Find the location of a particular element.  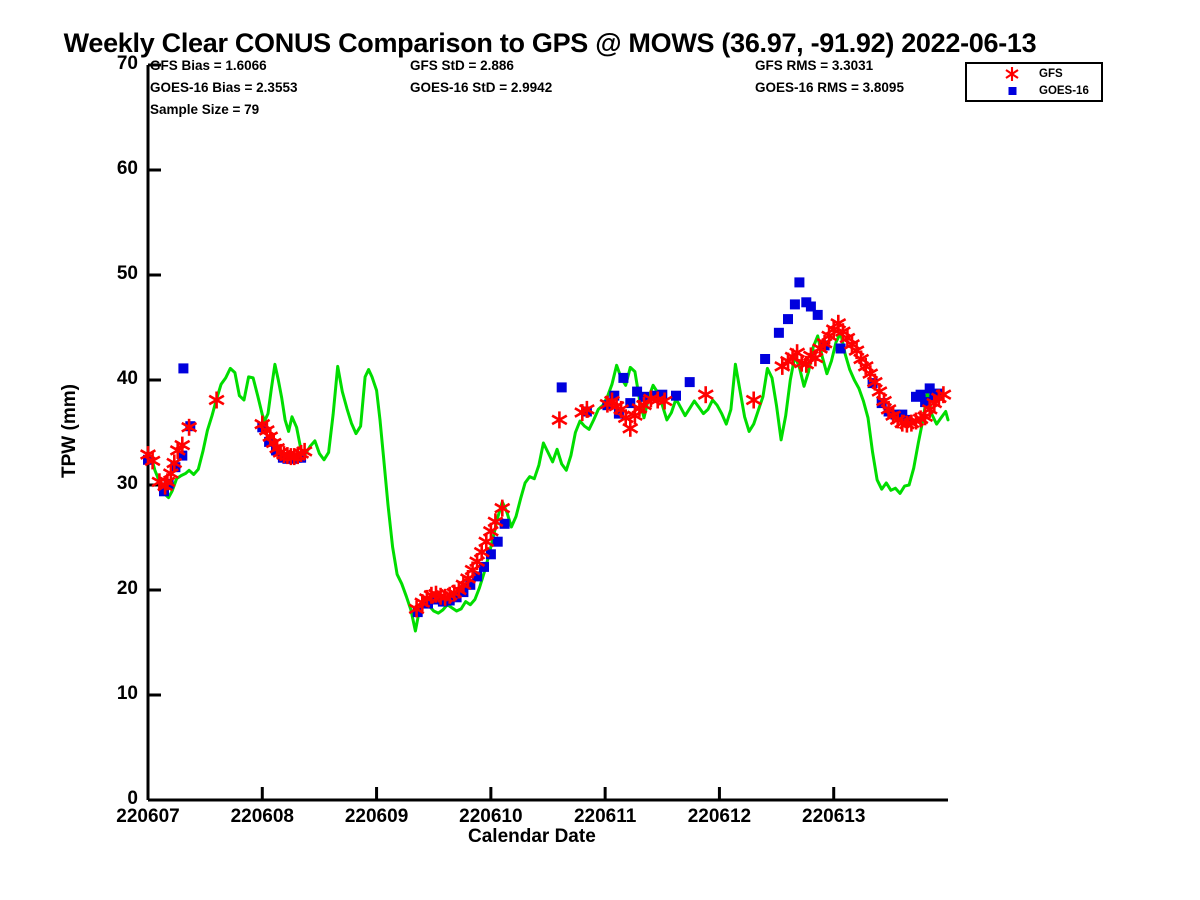

stat-gfs-std: GFS StD = 2.886 is located at coordinates (462, 65).